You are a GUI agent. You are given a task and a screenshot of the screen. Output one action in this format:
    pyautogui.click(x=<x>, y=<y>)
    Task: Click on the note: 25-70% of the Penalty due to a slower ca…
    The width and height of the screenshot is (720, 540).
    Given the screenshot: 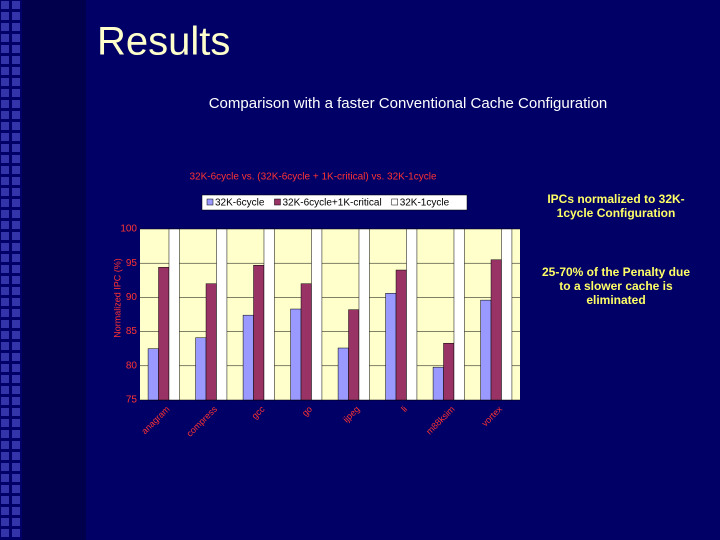 What is the action you would take?
    pyautogui.click(x=616, y=286)
    